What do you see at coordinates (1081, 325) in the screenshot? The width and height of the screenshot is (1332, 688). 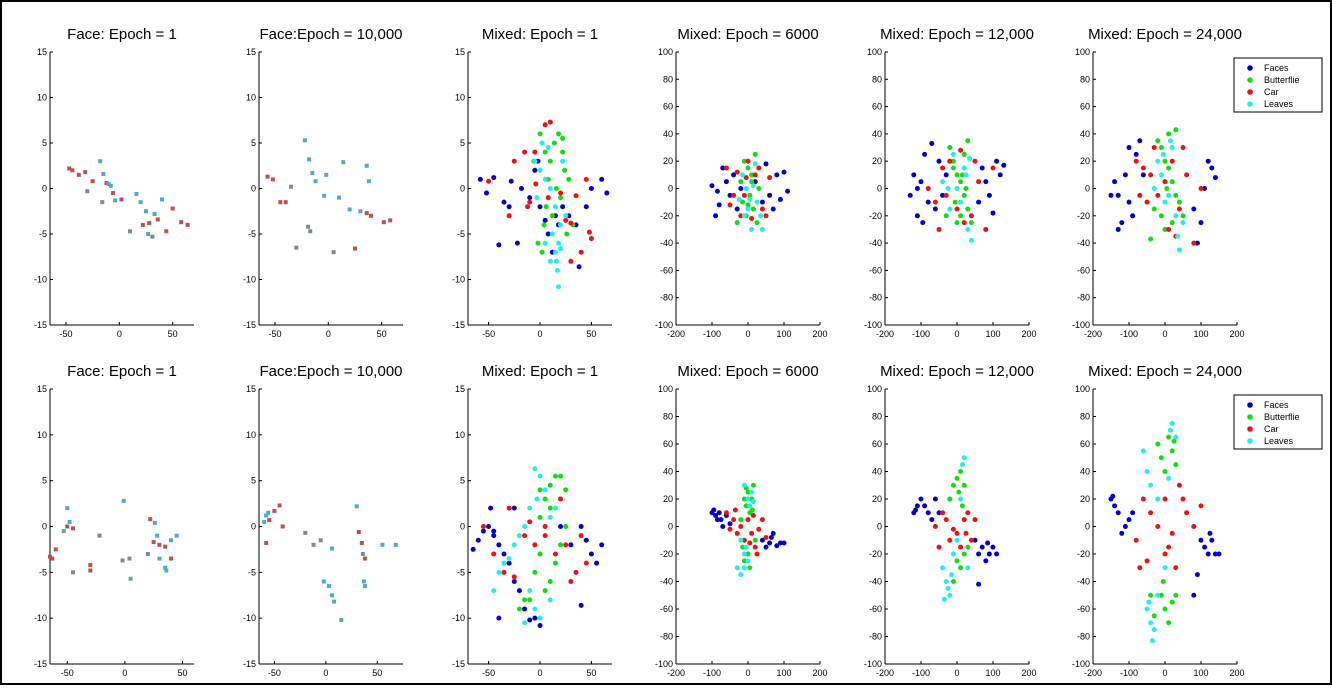 I see `y-tick-label: -100` at bounding box center [1081, 325].